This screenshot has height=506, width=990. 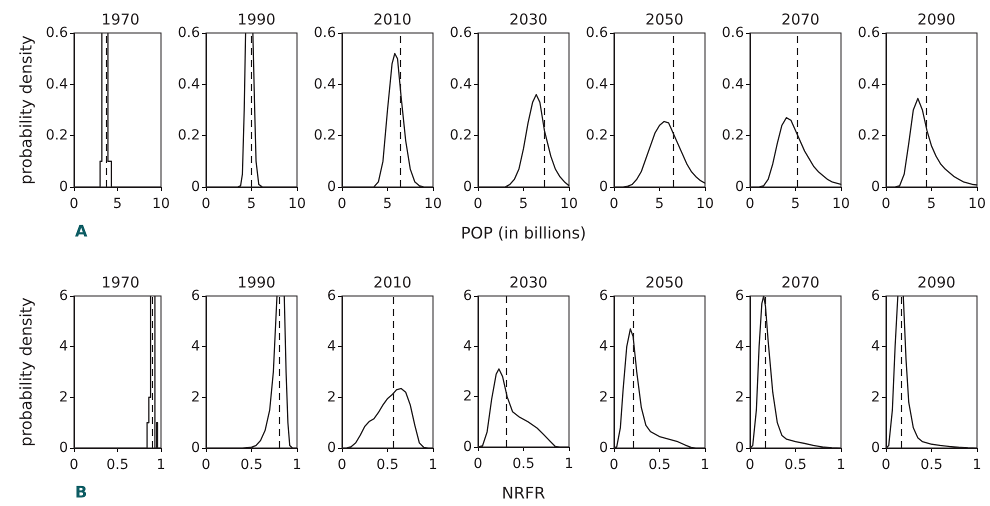 I want to click on x-axis-title: POP (in billions), so click(x=523, y=233).